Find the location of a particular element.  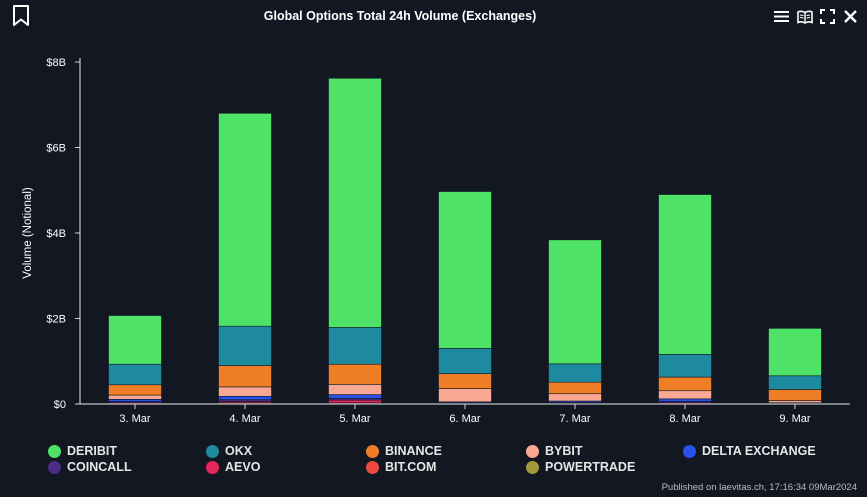

y-axis-ticks: $0 $2B $4B $6B $8B is located at coordinates (63, 234).